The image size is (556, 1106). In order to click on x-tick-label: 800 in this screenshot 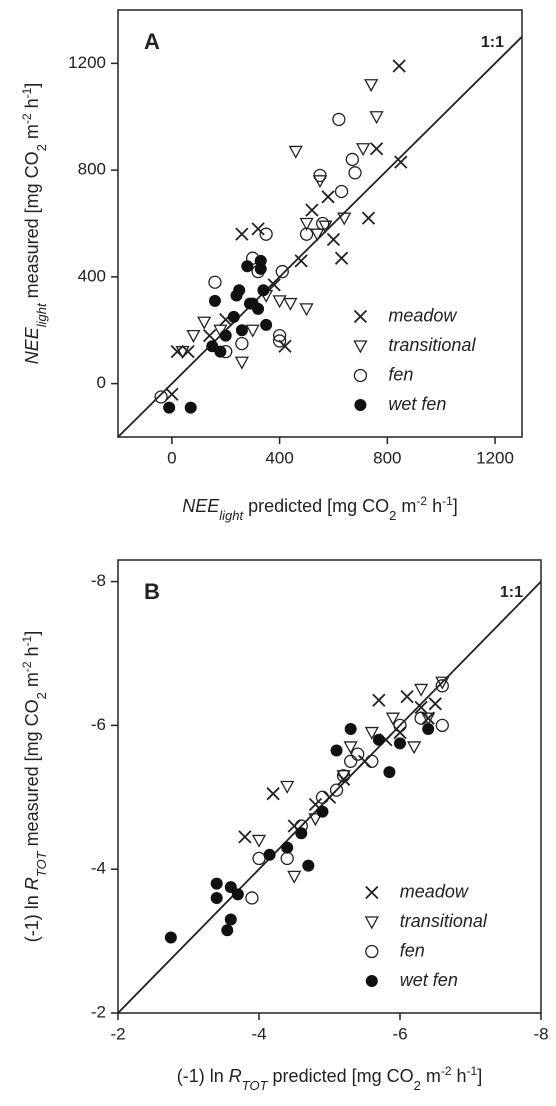, I will do `click(387, 457)`.